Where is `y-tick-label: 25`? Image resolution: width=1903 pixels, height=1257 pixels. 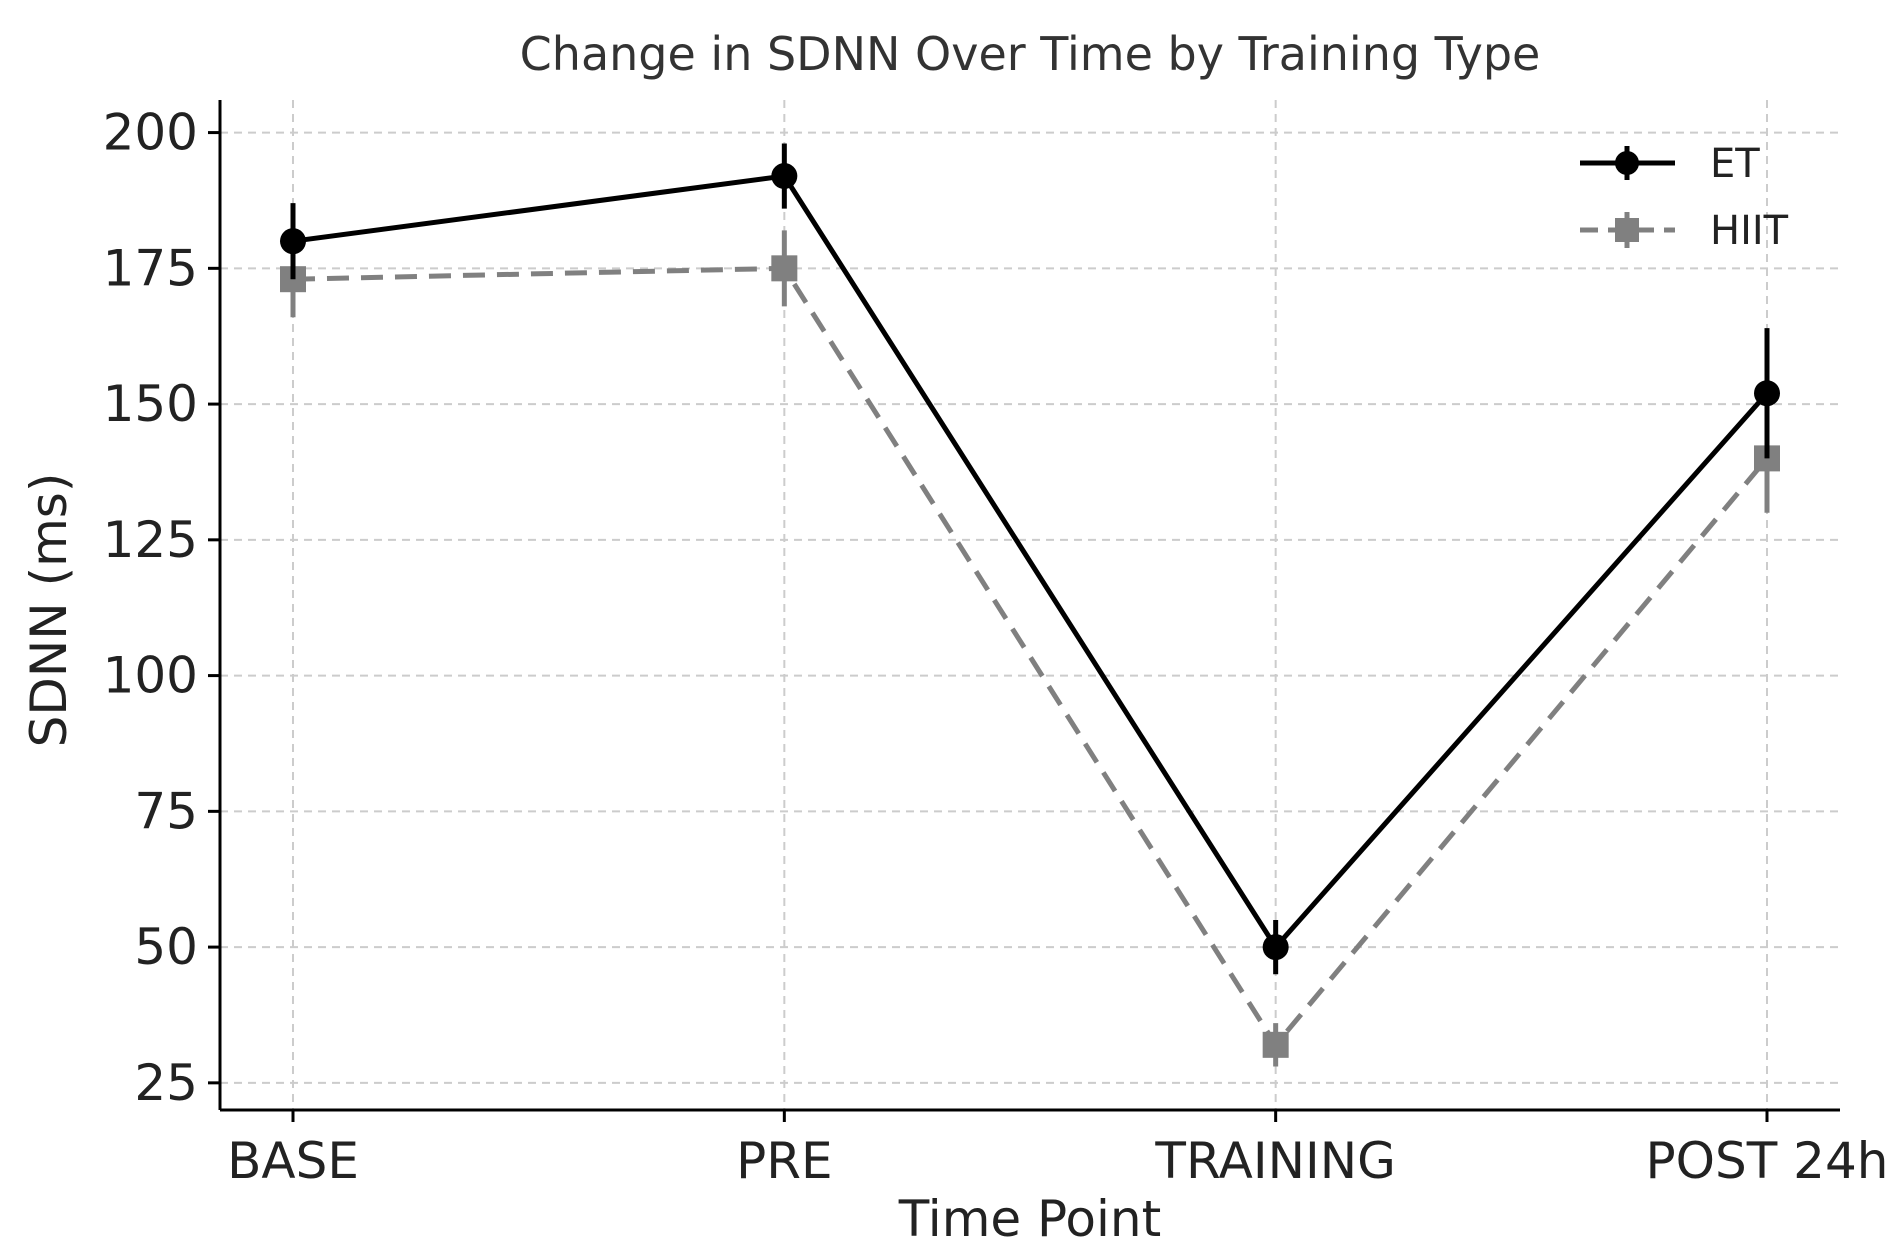 y-tick-label: 25 is located at coordinates (166, 1083).